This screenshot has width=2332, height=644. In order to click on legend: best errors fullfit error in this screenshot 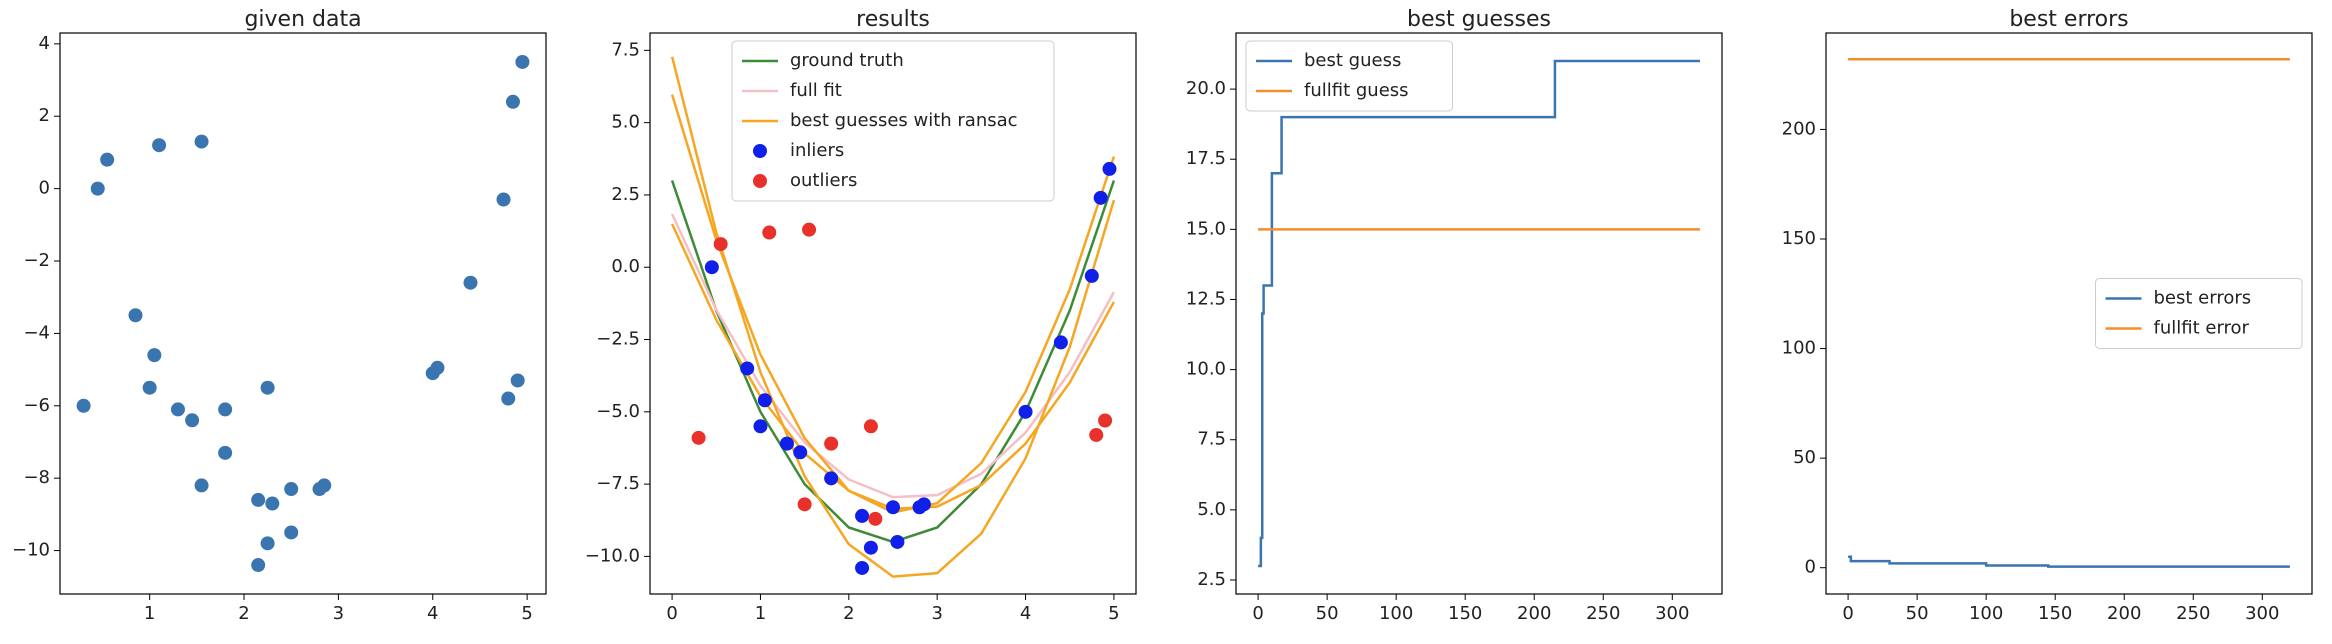, I will do `click(2199, 313)`.